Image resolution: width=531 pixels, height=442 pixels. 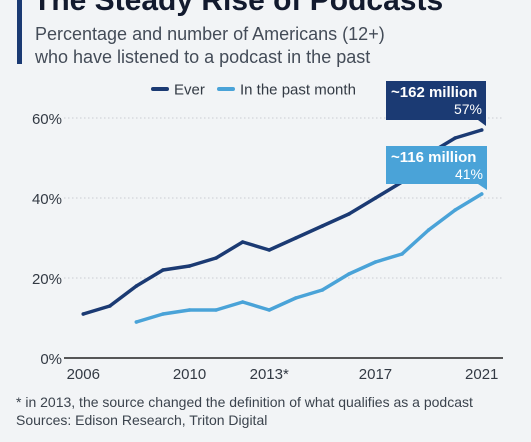 I want to click on x-tick-label: 2013*, so click(x=269, y=374).